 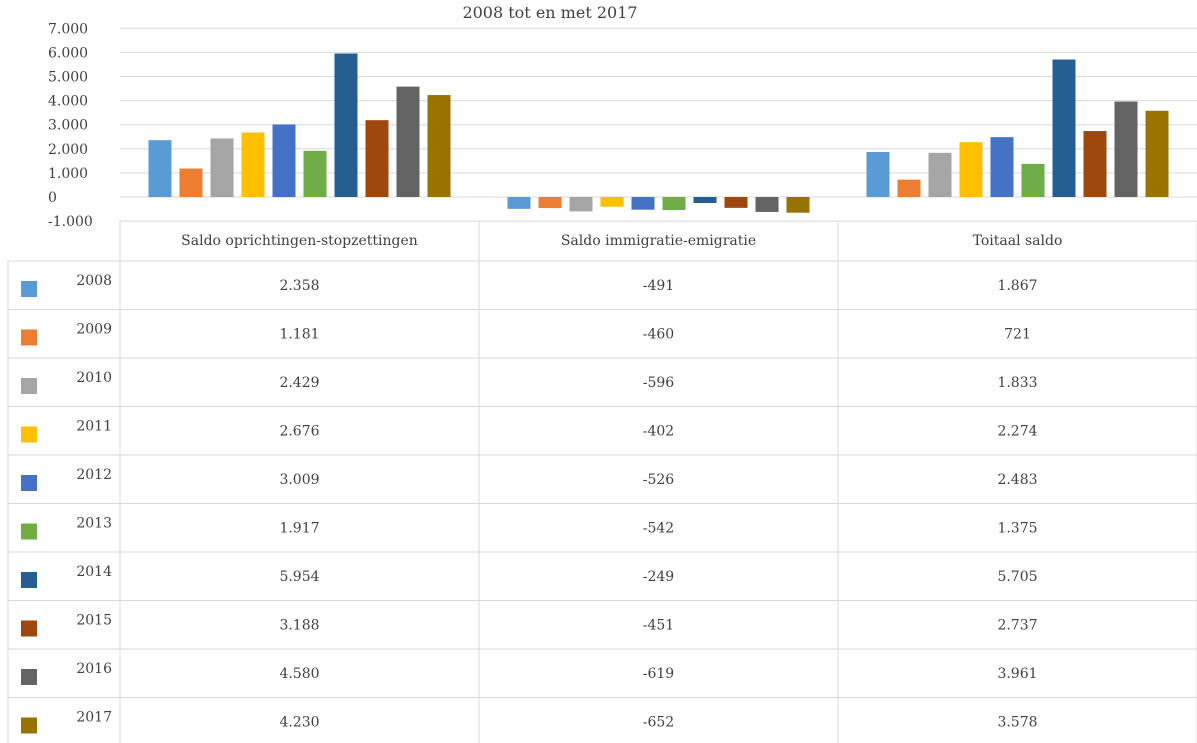 I want to click on legend-swatch-2013, so click(x=29, y=531).